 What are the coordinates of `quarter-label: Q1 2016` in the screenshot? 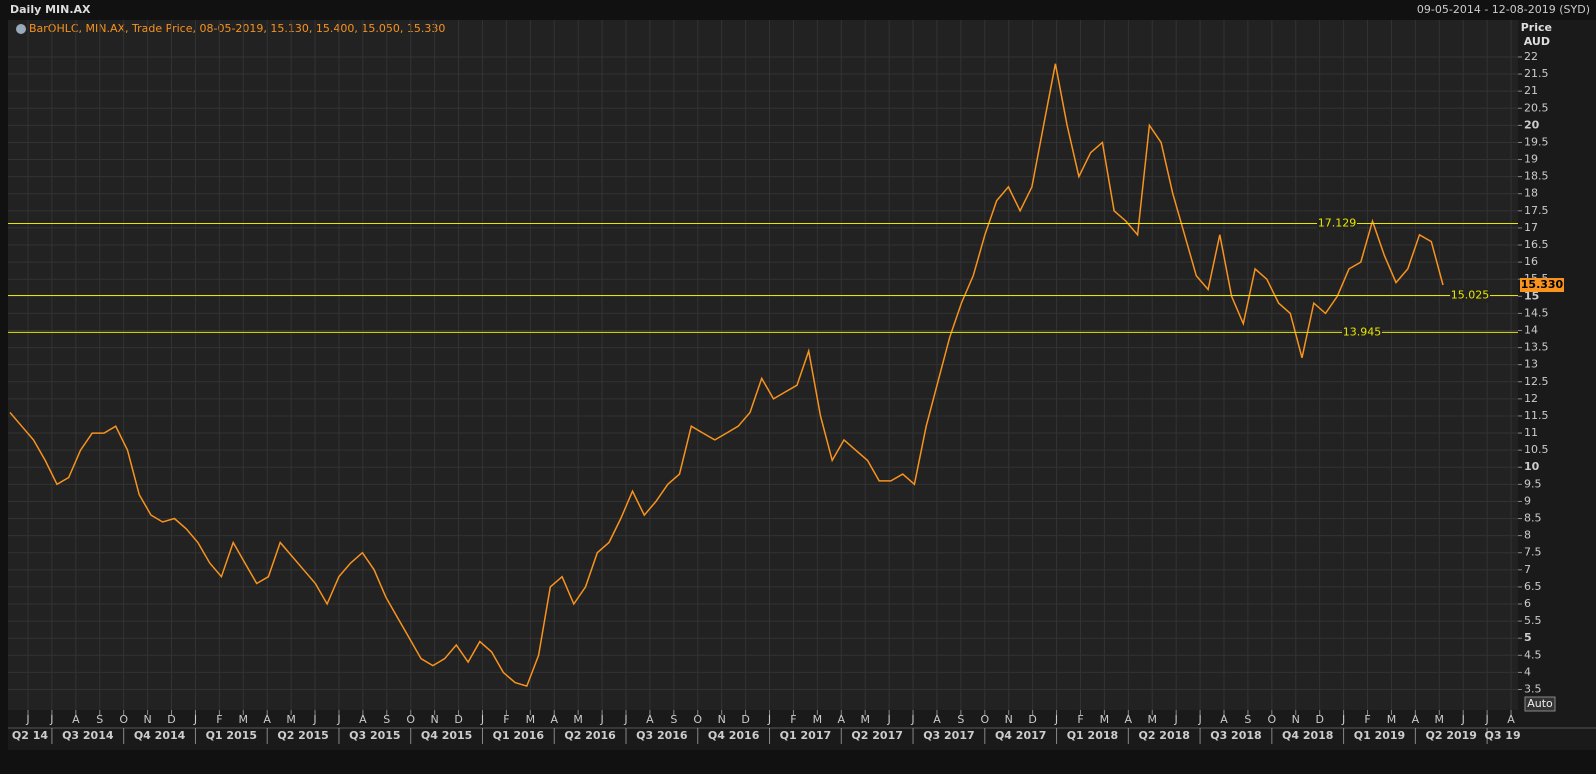 It's located at (519, 735).